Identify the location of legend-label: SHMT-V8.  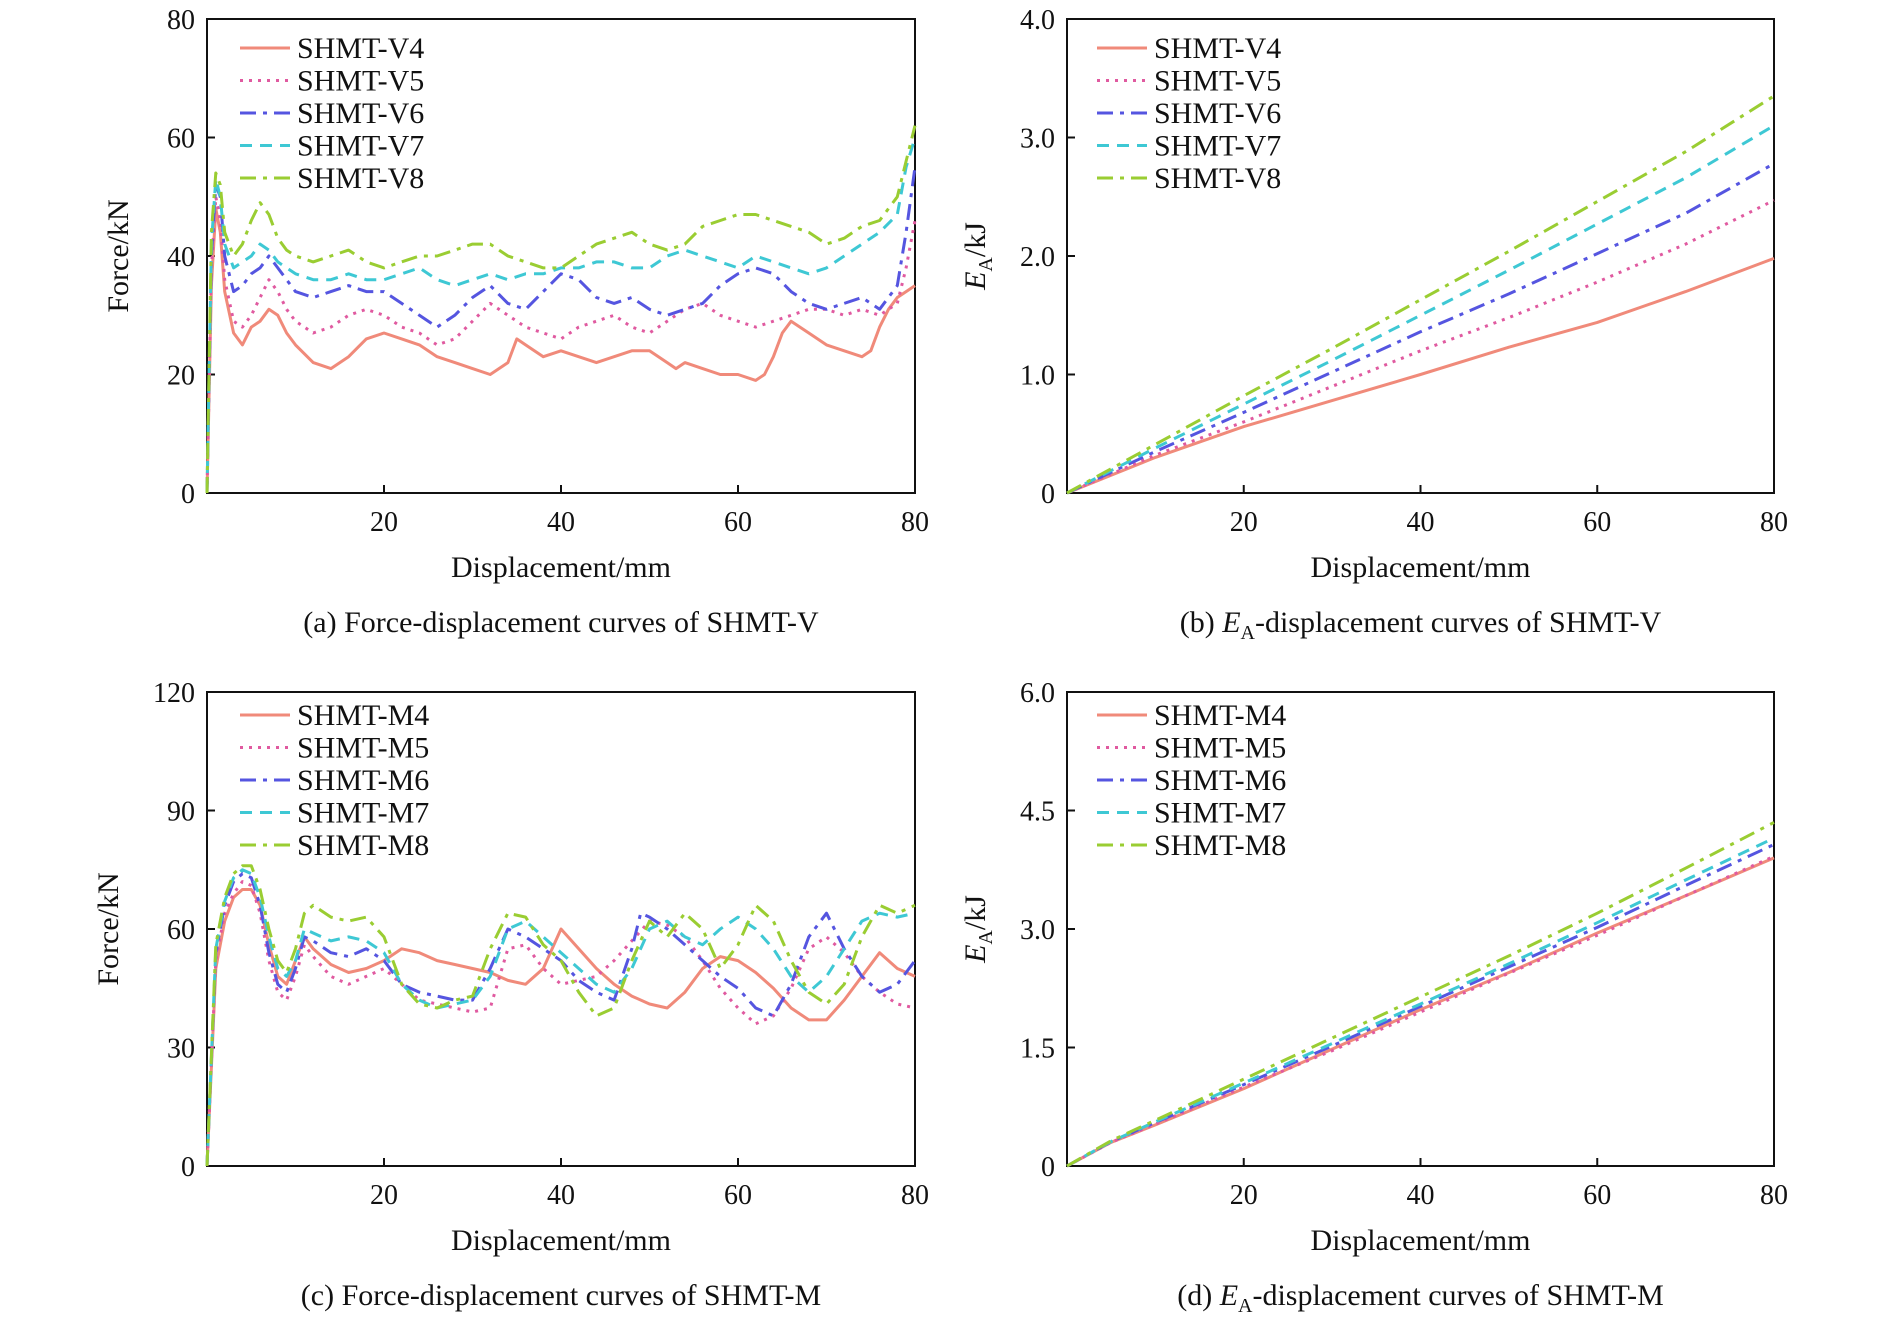
(1217, 178).